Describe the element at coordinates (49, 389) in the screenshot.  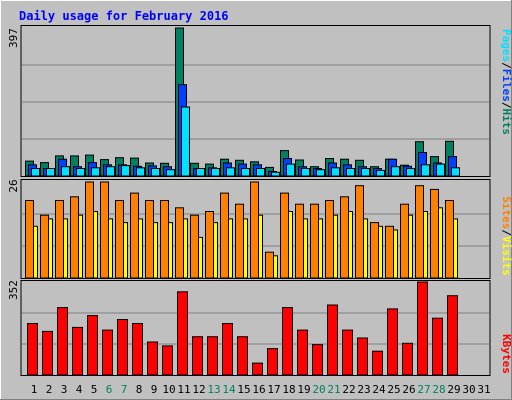
I see `x-tick-label-2: 2` at that location.